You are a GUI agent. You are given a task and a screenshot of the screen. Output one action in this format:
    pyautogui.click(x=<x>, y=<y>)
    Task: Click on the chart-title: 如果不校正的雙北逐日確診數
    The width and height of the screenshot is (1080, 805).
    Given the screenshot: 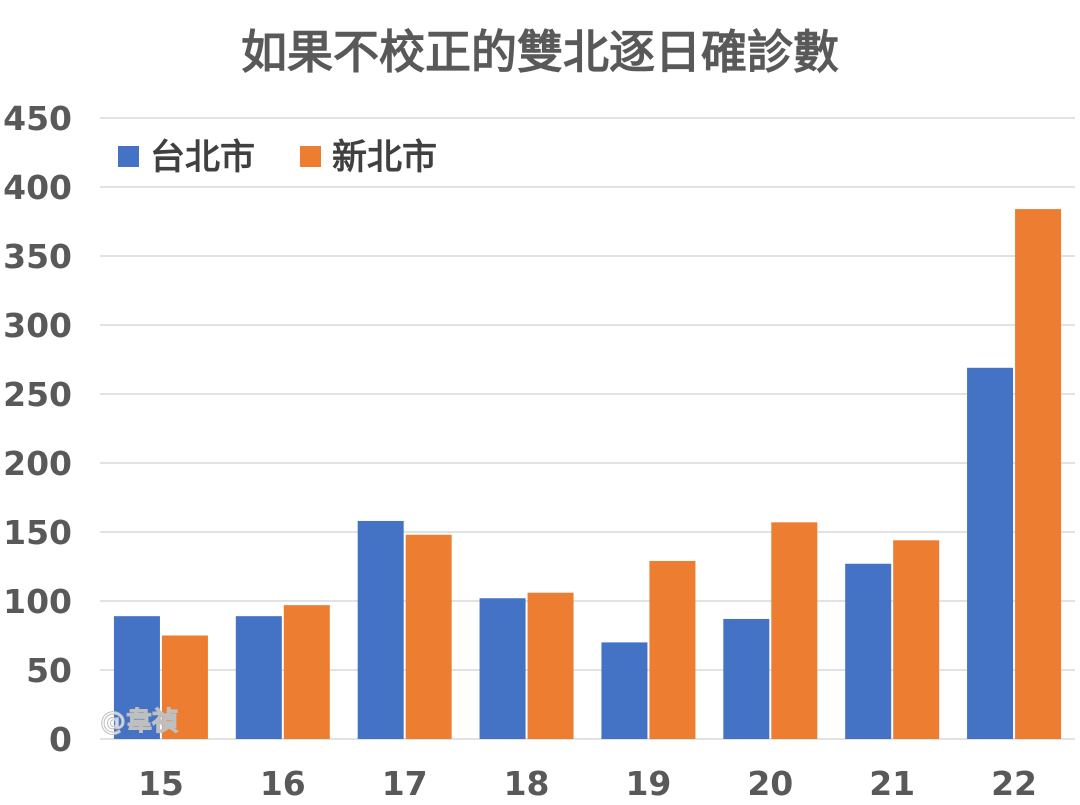 What is the action you would take?
    pyautogui.click(x=540, y=52)
    